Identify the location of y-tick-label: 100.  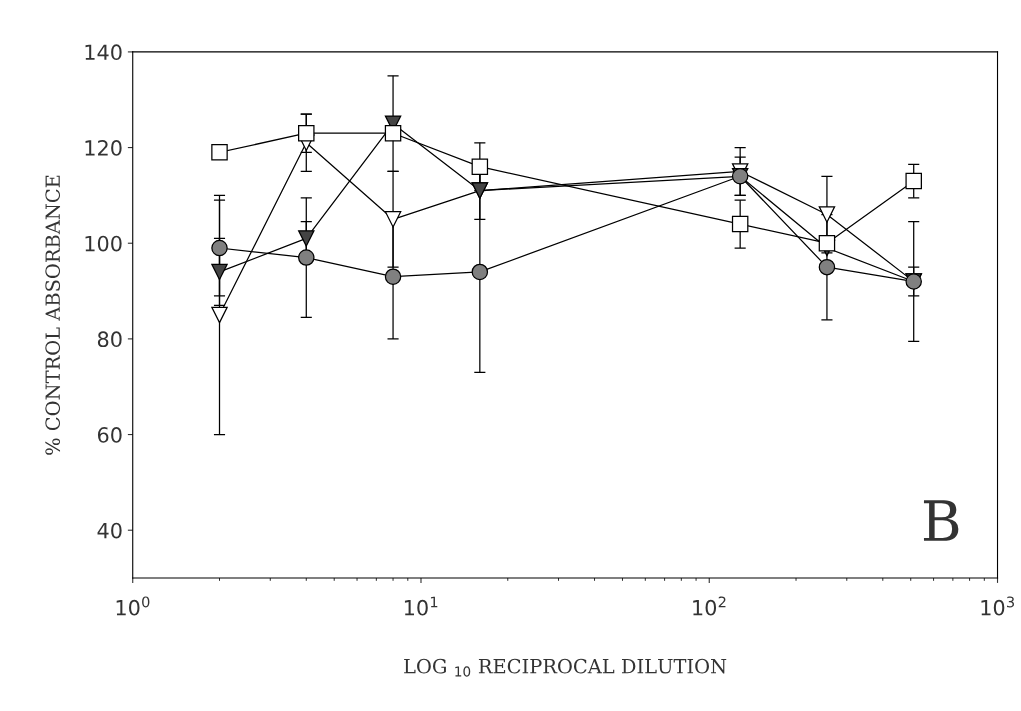
(103, 243).